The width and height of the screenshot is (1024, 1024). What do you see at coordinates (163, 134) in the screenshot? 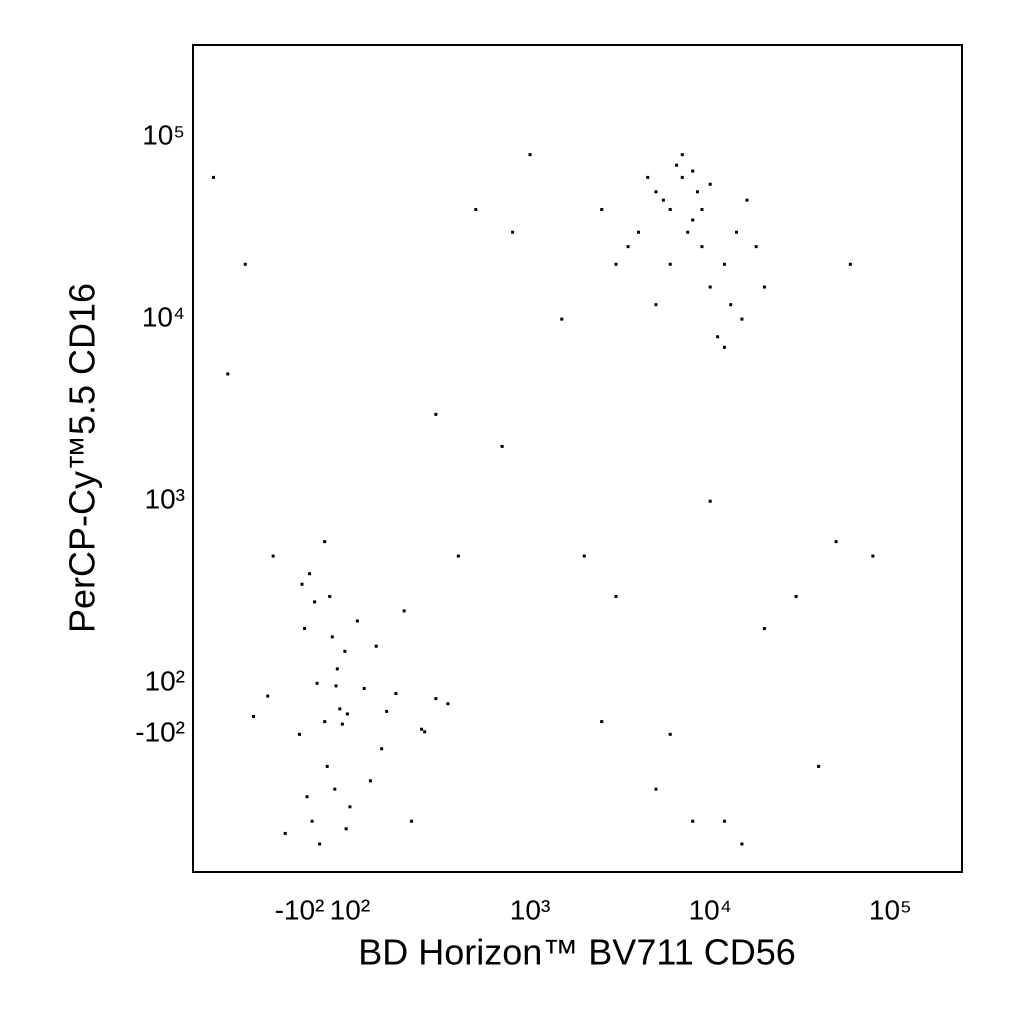
I see `y-tick-label: 10⁵` at bounding box center [163, 134].